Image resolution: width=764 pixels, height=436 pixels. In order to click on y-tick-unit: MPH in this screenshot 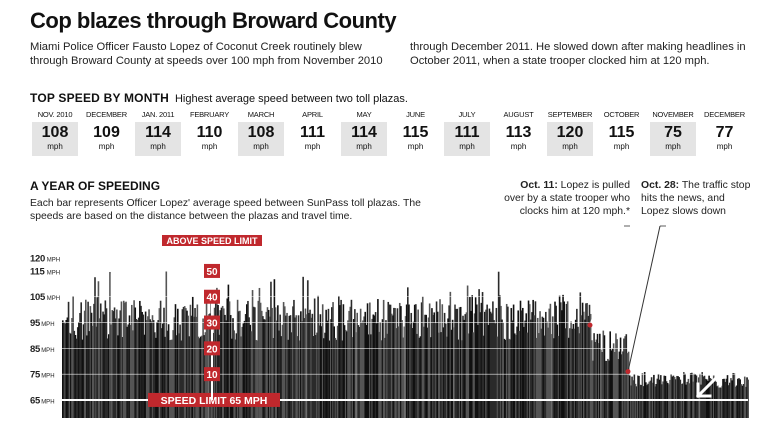, I will do `click(53, 261)`.